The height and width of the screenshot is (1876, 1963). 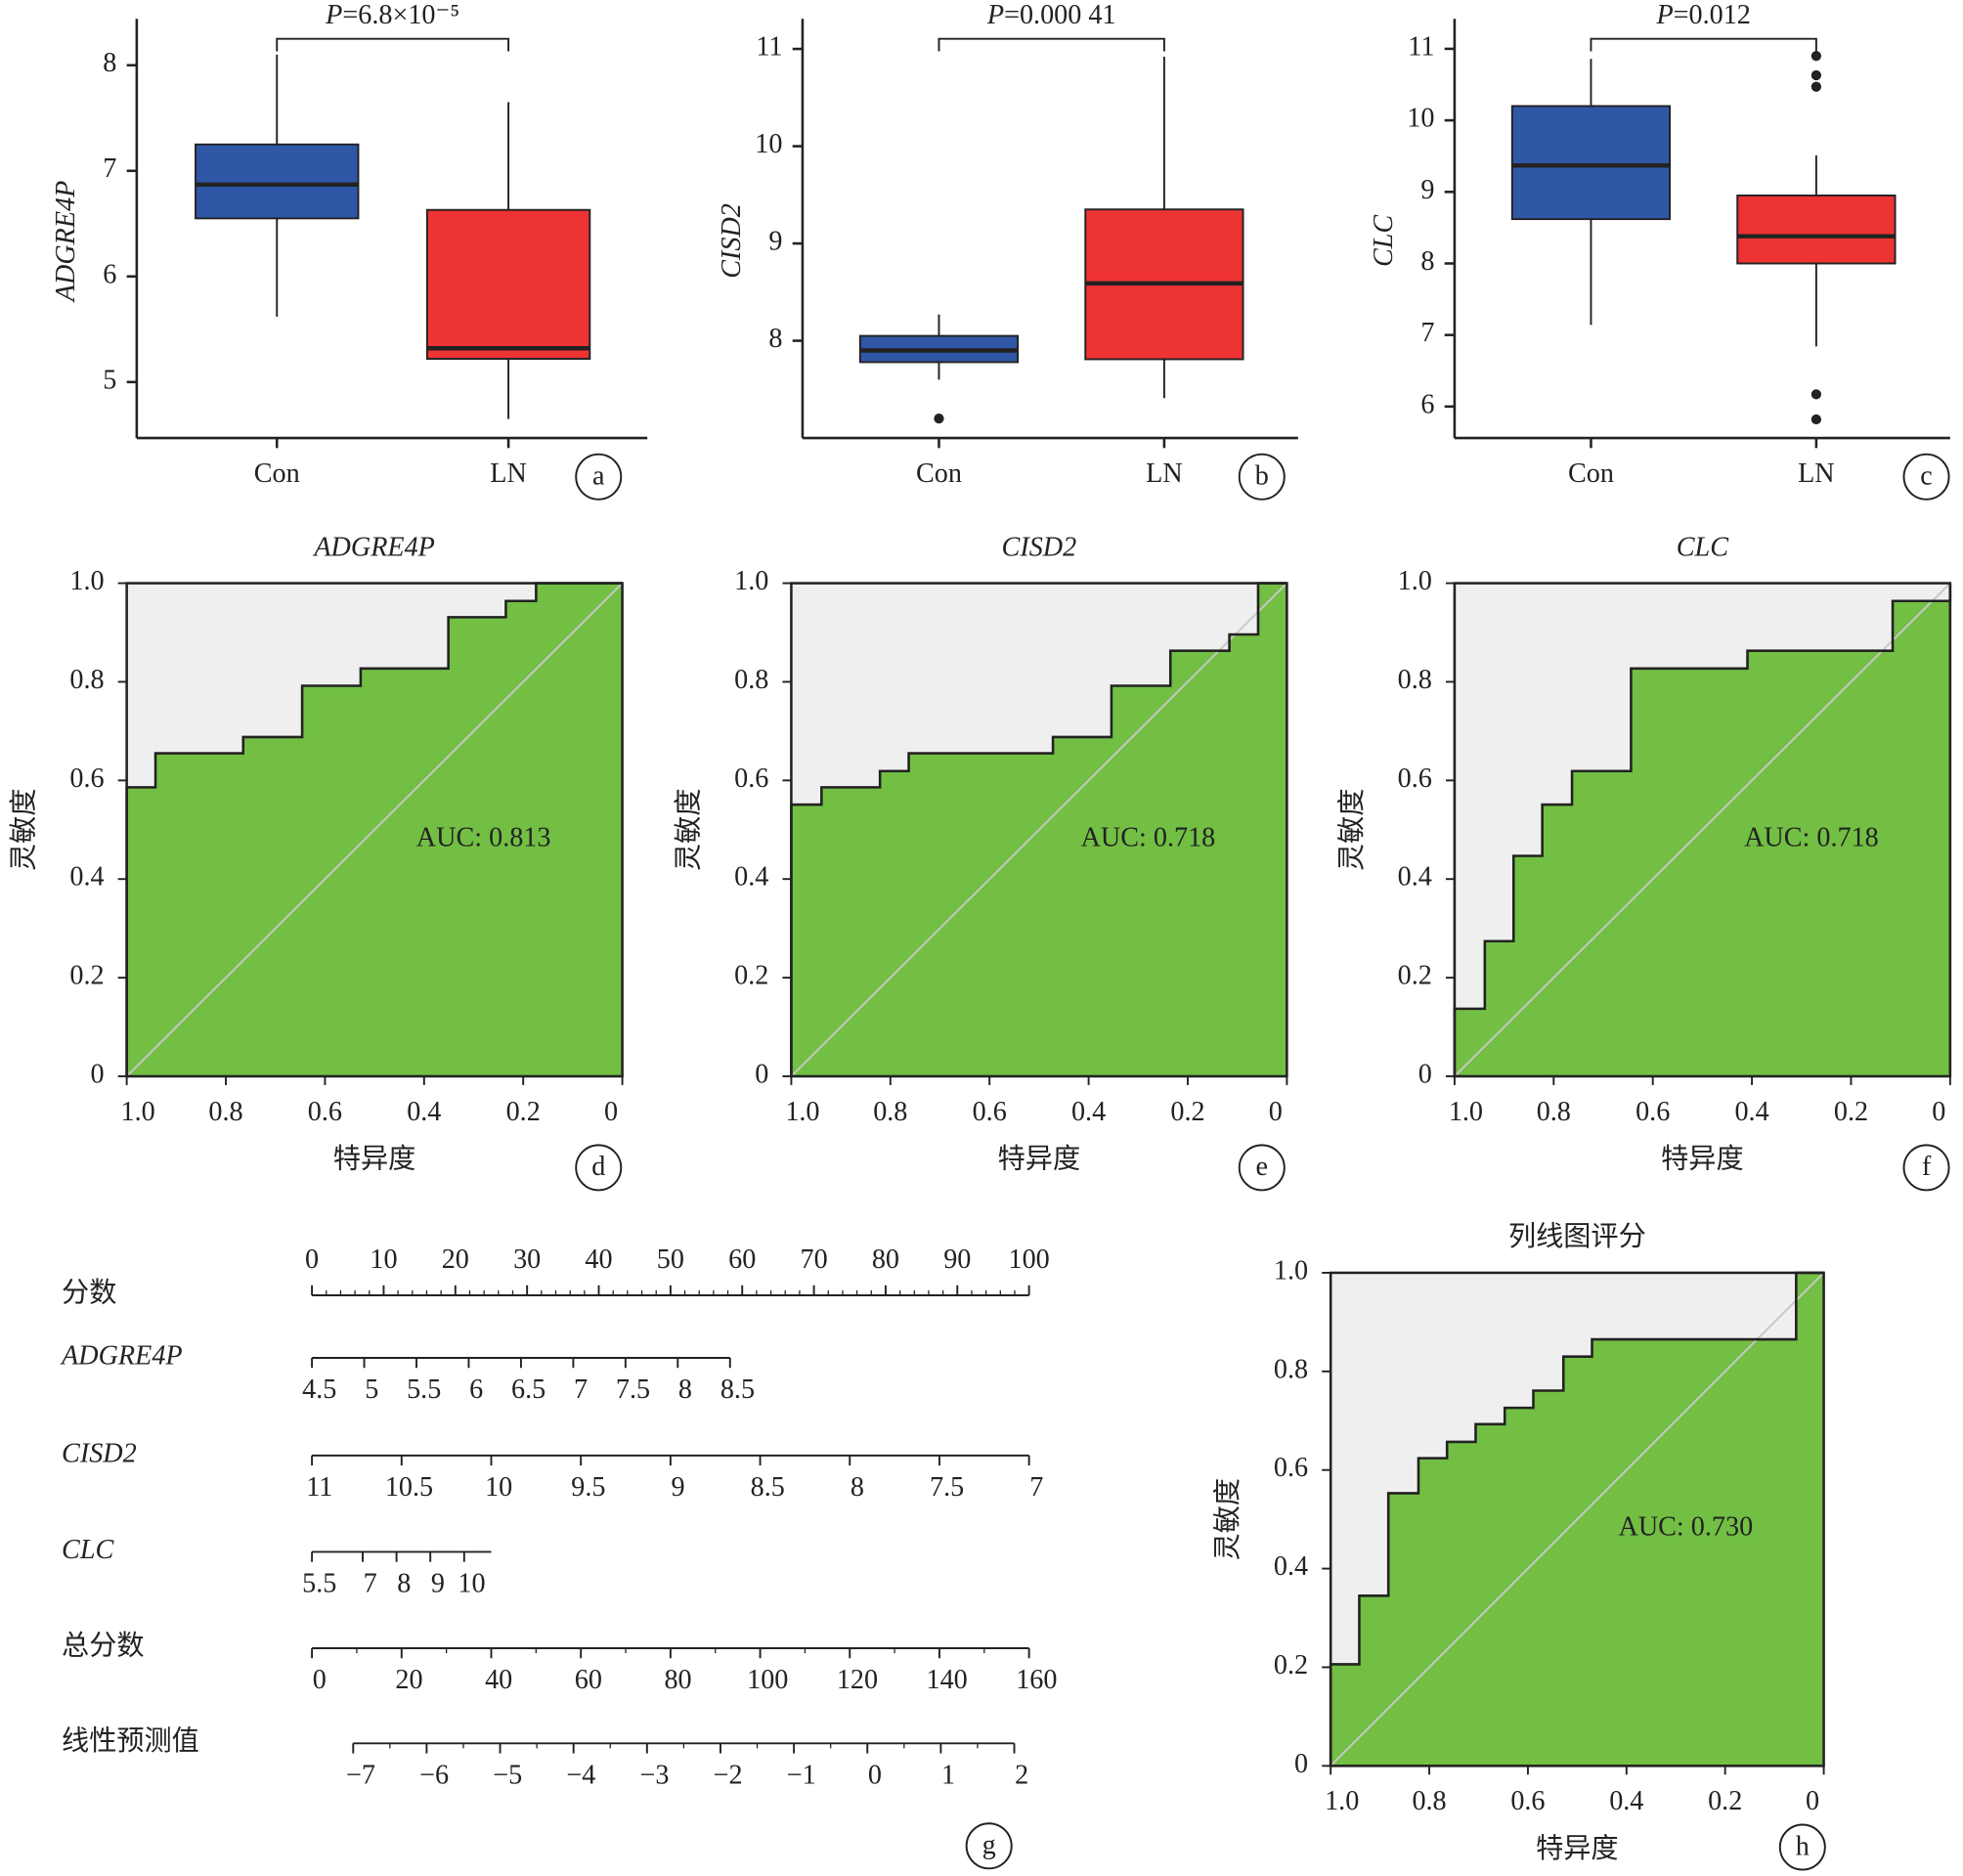 What do you see at coordinates (325, 1112) in the screenshot?
I see `x-tick-label: 0.6` at bounding box center [325, 1112].